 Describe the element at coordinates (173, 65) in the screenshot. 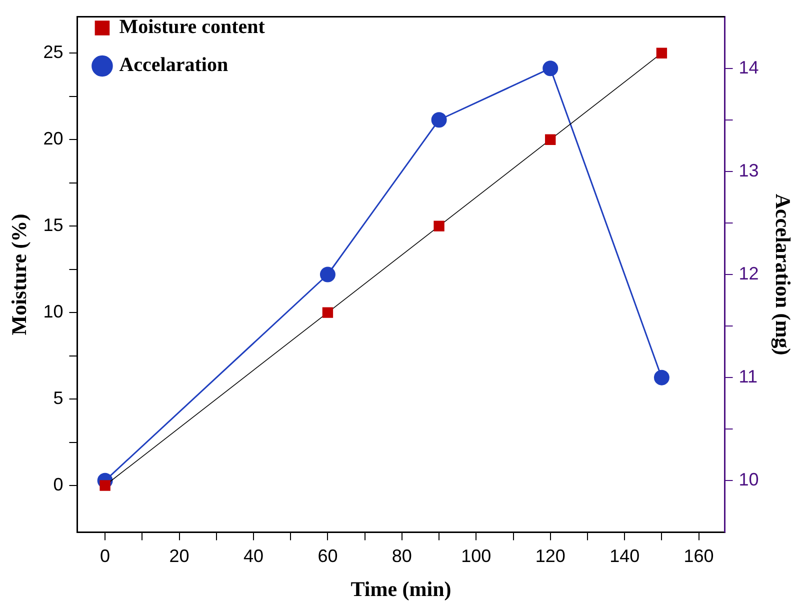

I see `legend-label: Accelaration` at that location.